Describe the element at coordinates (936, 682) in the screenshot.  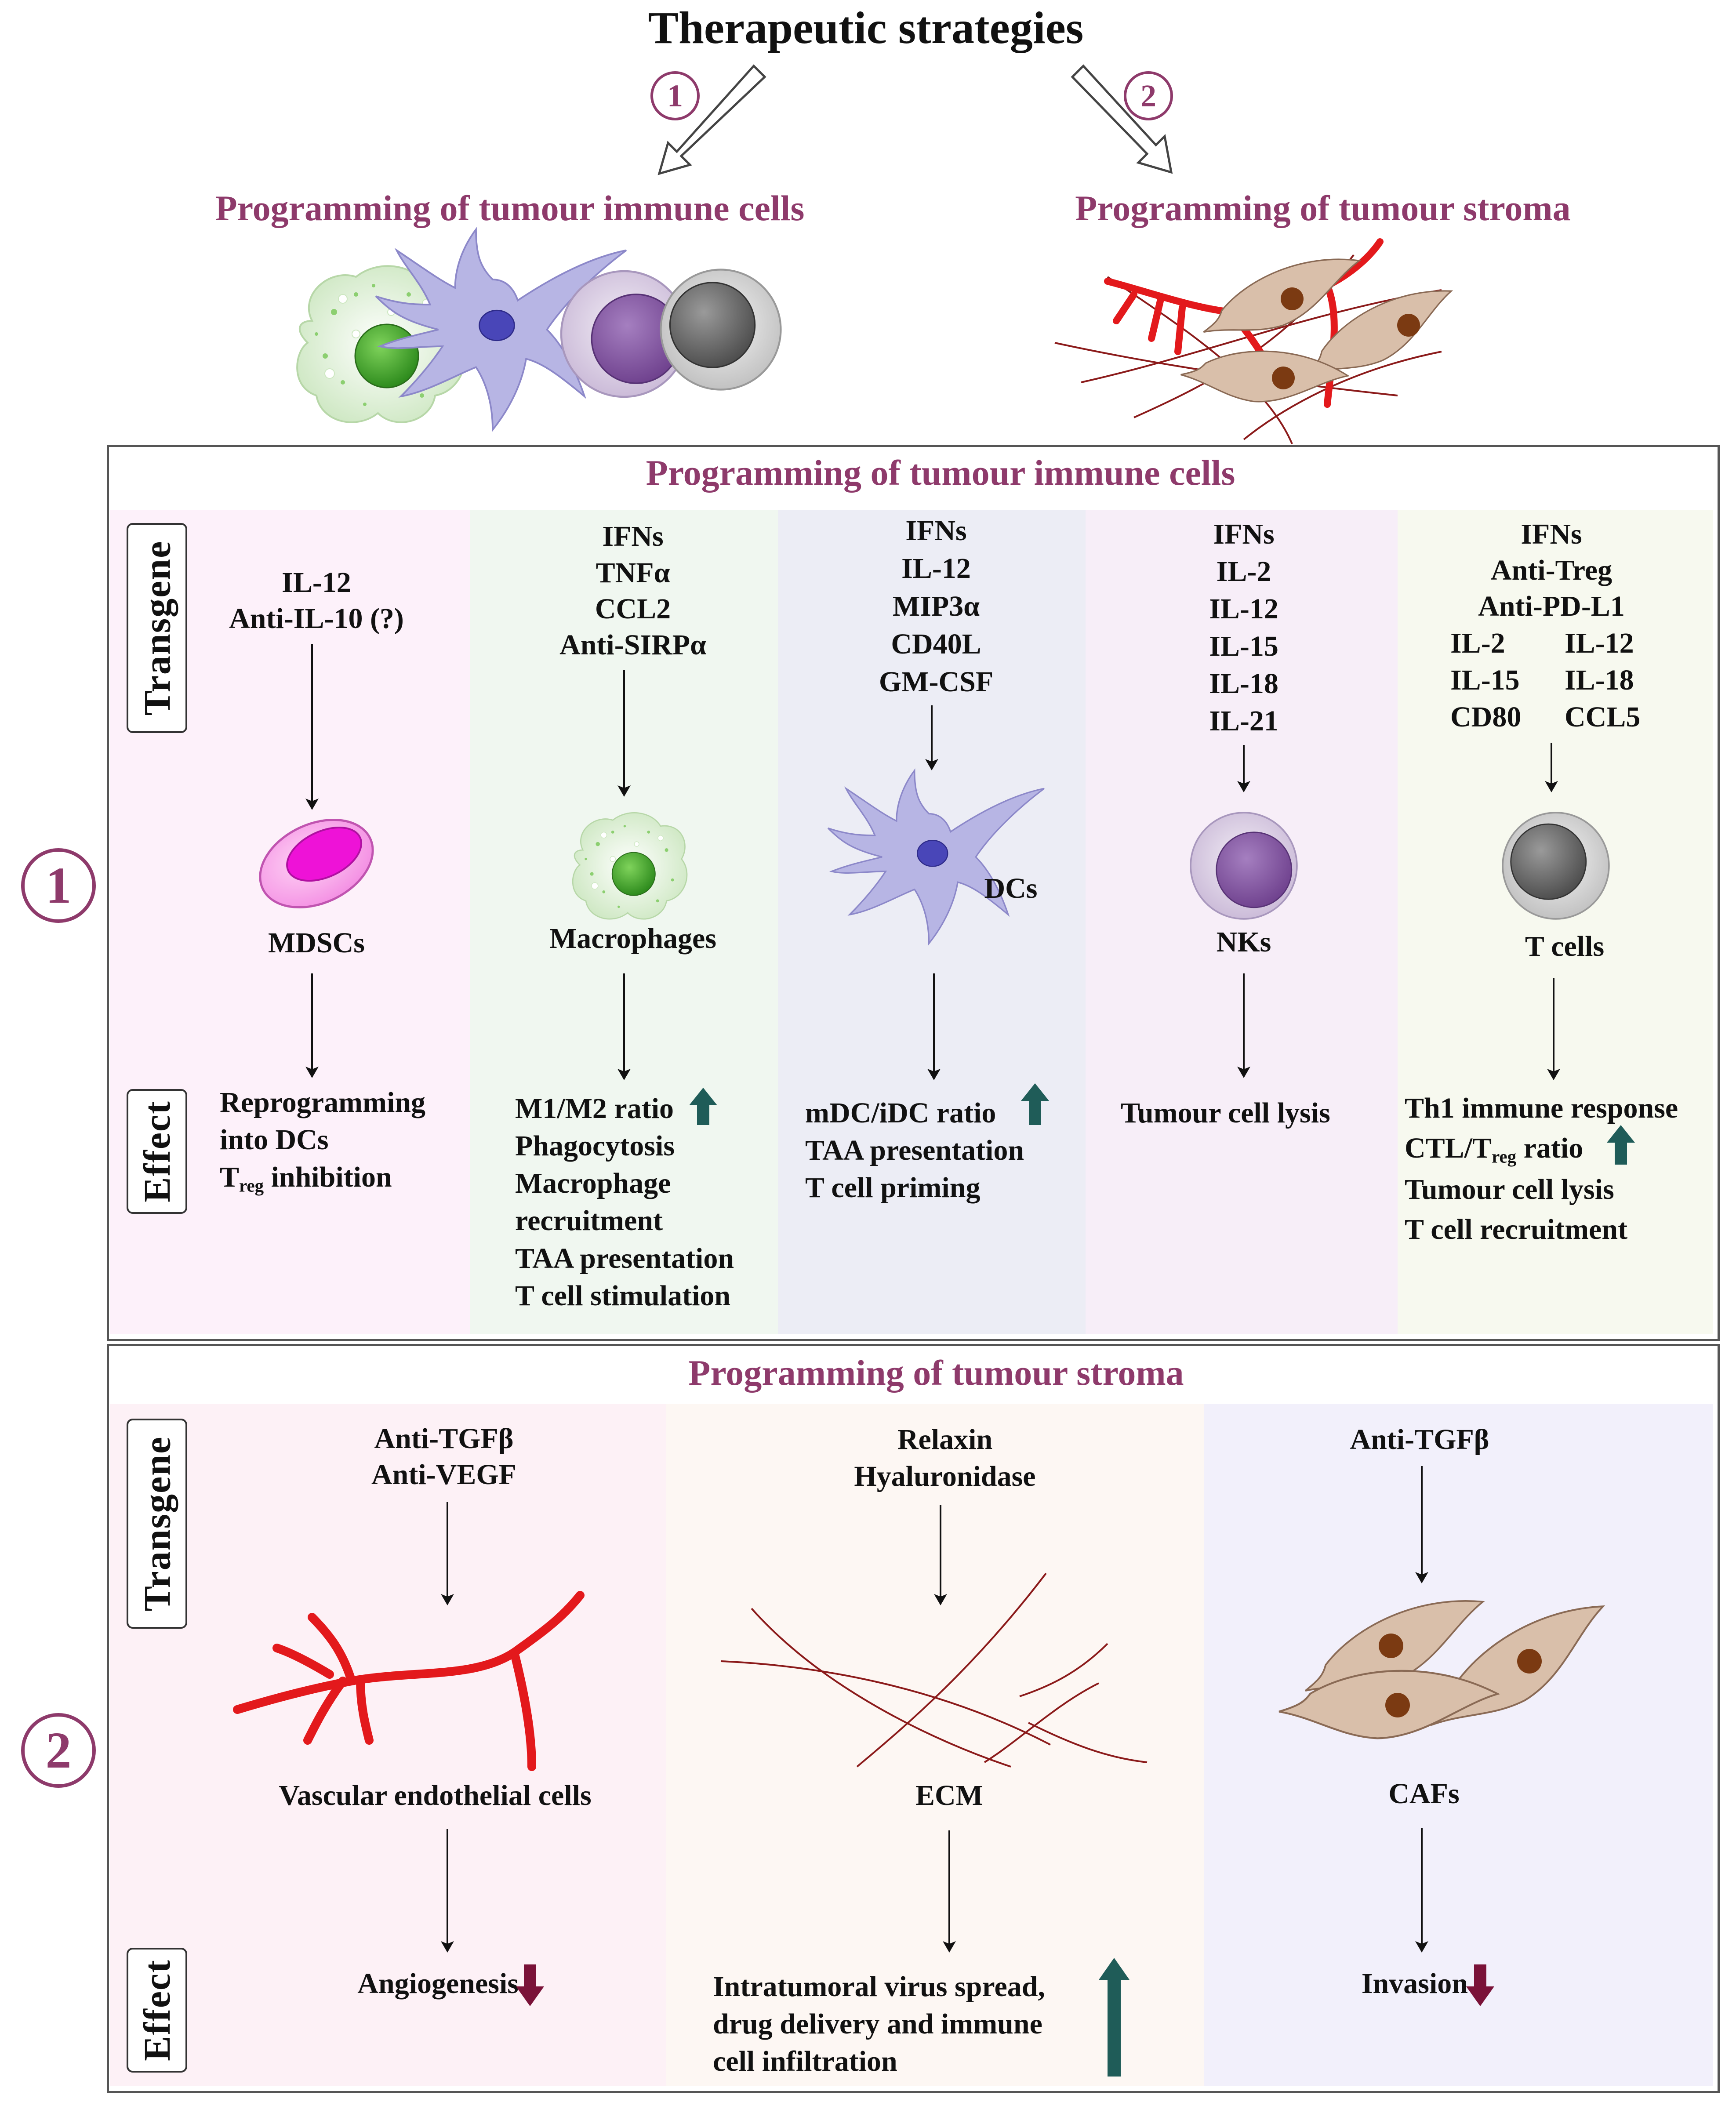
I see `transgene-gm-csf: GM-CSF` at that location.